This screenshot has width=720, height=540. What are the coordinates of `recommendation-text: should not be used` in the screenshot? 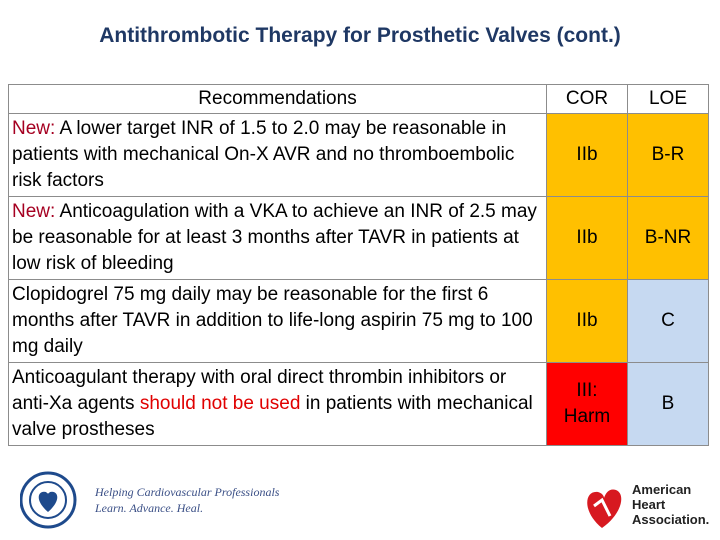 It's located at (220, 403).